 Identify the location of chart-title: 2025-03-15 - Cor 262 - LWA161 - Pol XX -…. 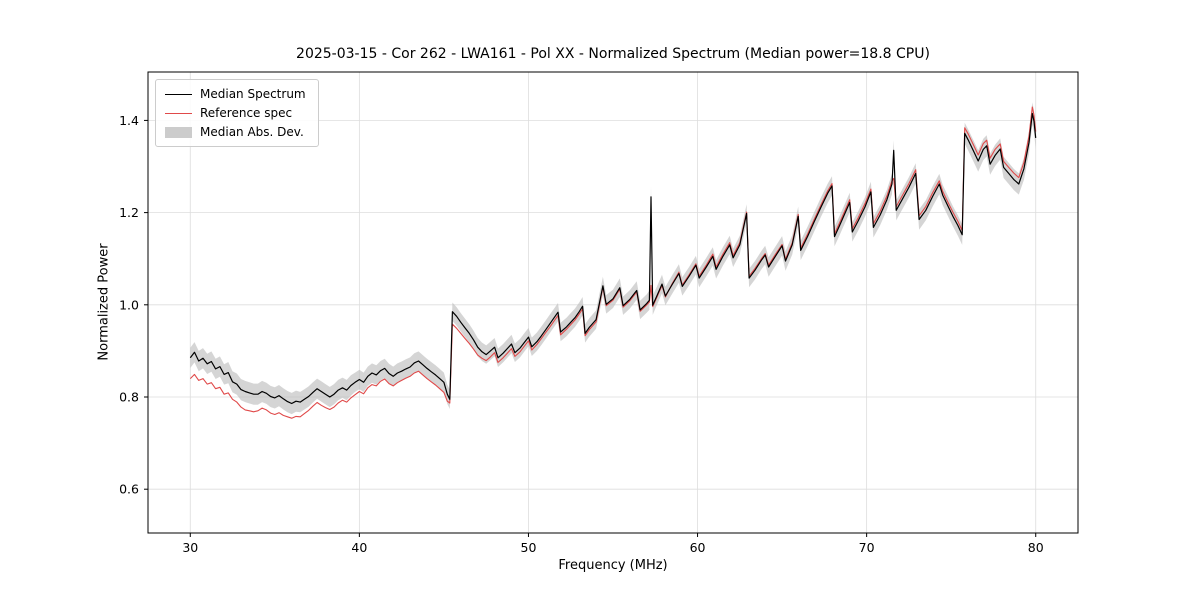
(613, 54).